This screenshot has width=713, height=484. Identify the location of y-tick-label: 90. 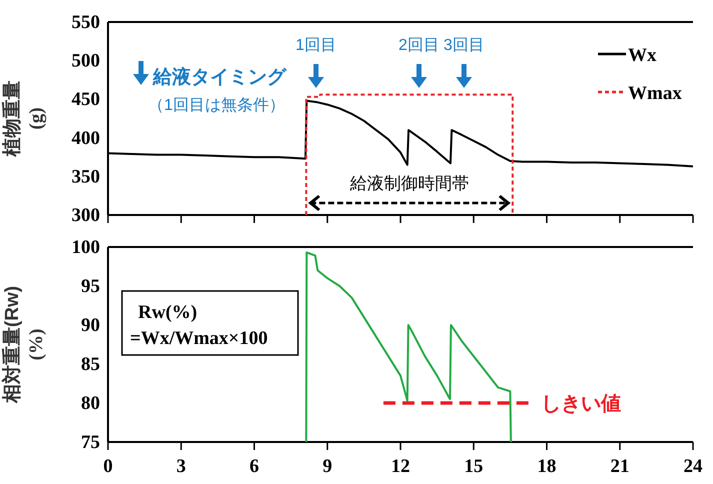
(90, 325).